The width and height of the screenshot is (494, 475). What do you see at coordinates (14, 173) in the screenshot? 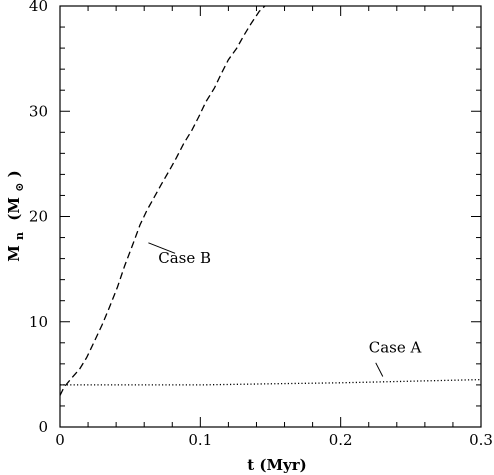
I see `y-axis-label-unit-close: )` at bounding box center [14, 173].